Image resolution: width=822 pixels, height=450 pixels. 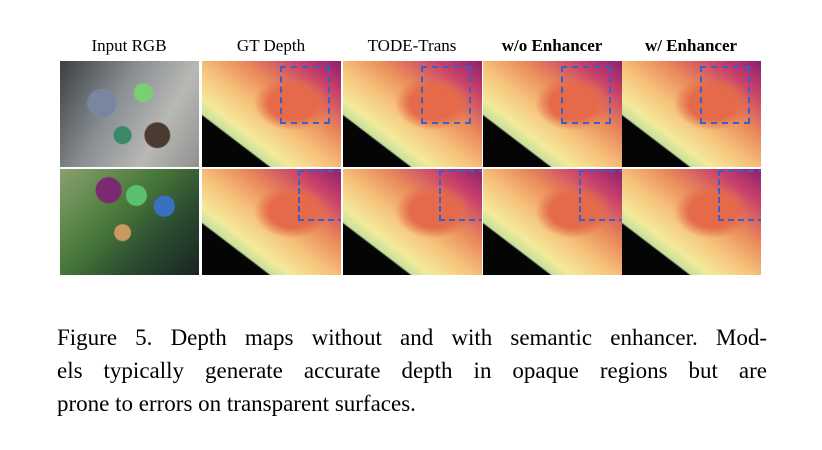 What do you see at coordinates (271, 45) in the screenshot?
I see `column-header: GT Depth` at bounding box center [271, 45].